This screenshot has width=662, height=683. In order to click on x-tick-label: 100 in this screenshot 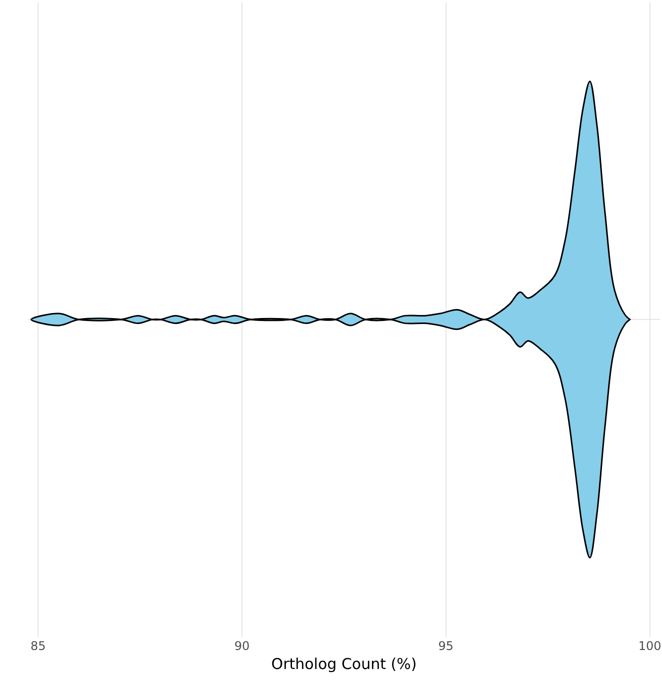, I will do `click(650, 646)`.